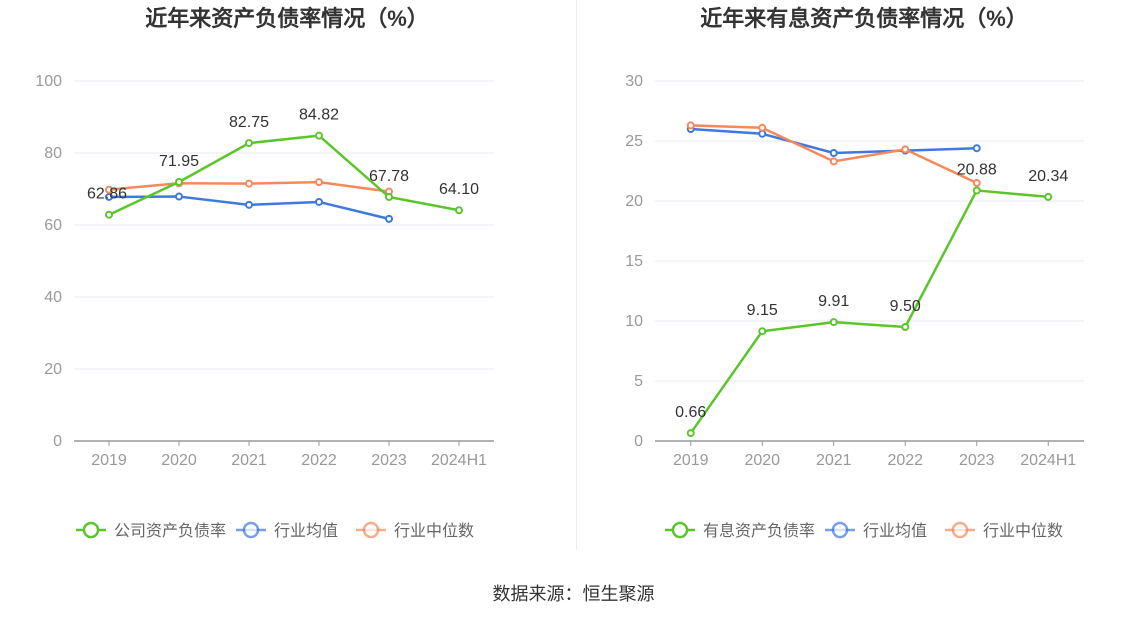  Describe the element at coordinates (762, 310) in the screenshot. I see `data-label: 9.15` at that location.